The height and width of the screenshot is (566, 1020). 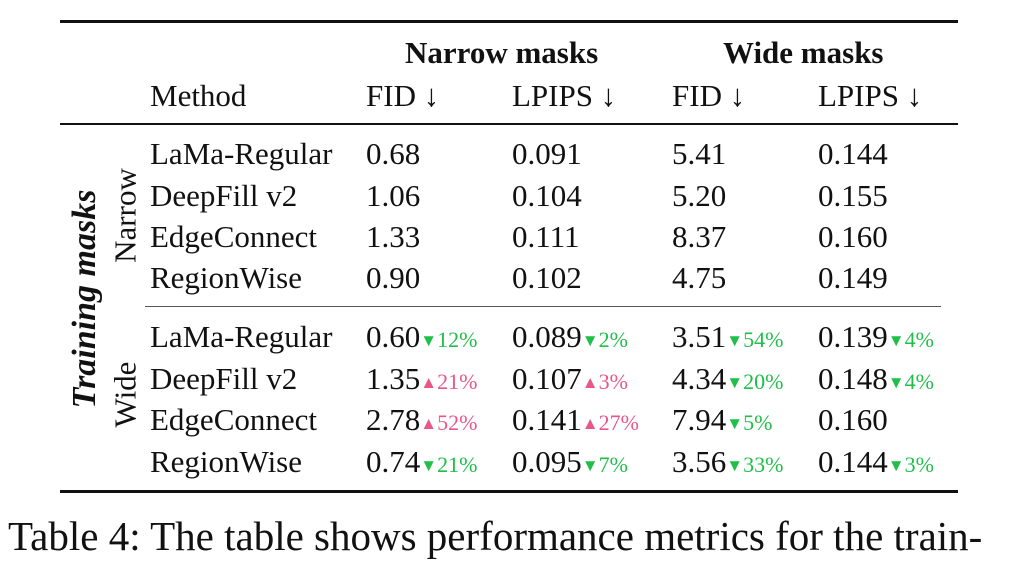 I want to click on delta-badge: ▼5%, so click(x=749, y=422).